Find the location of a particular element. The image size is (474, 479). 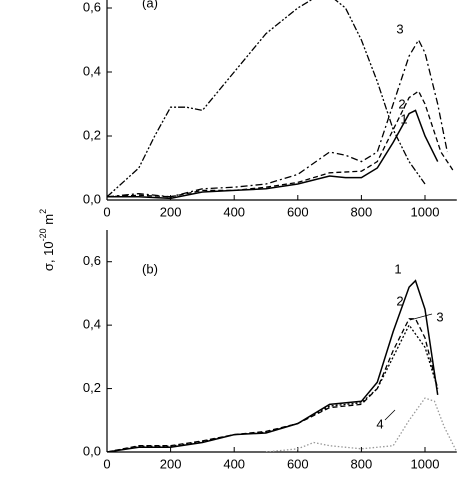

y-label-part: m is located at coordinates (48, 221).